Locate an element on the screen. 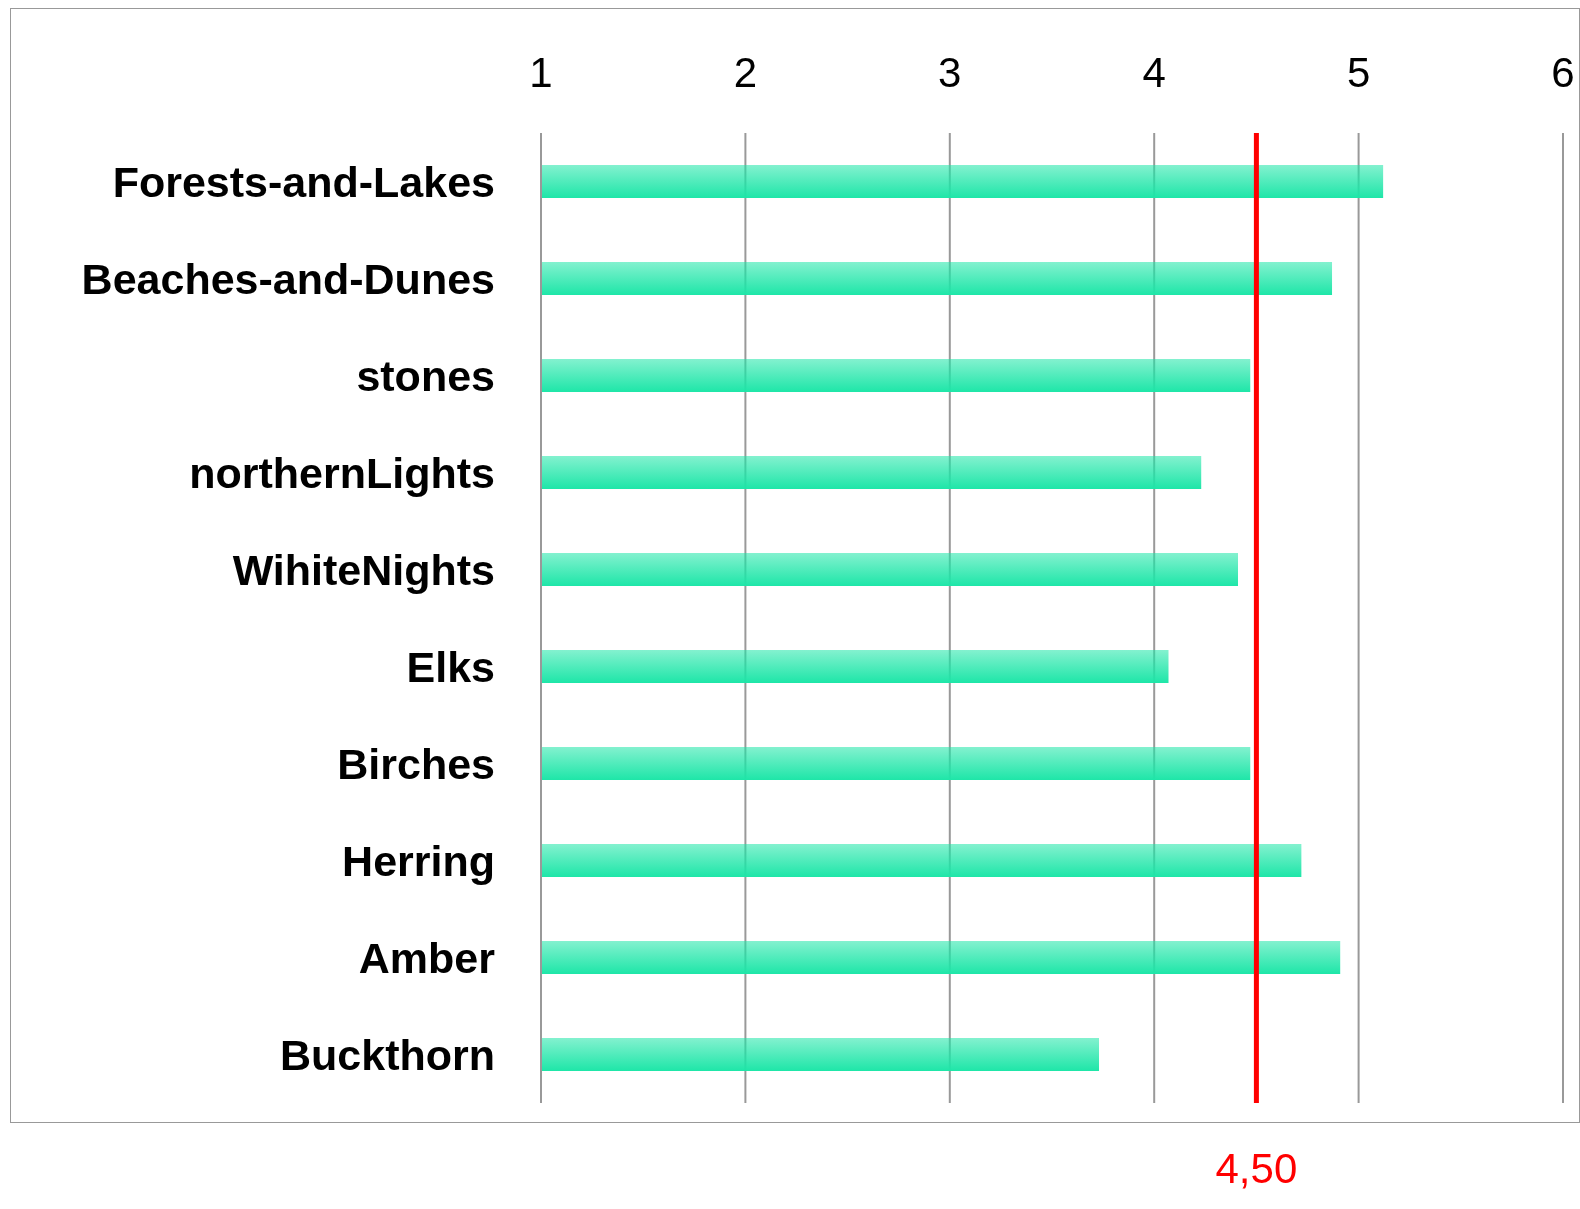  ref-line-label: 4,50 is located at coordinates (1256, 1168).